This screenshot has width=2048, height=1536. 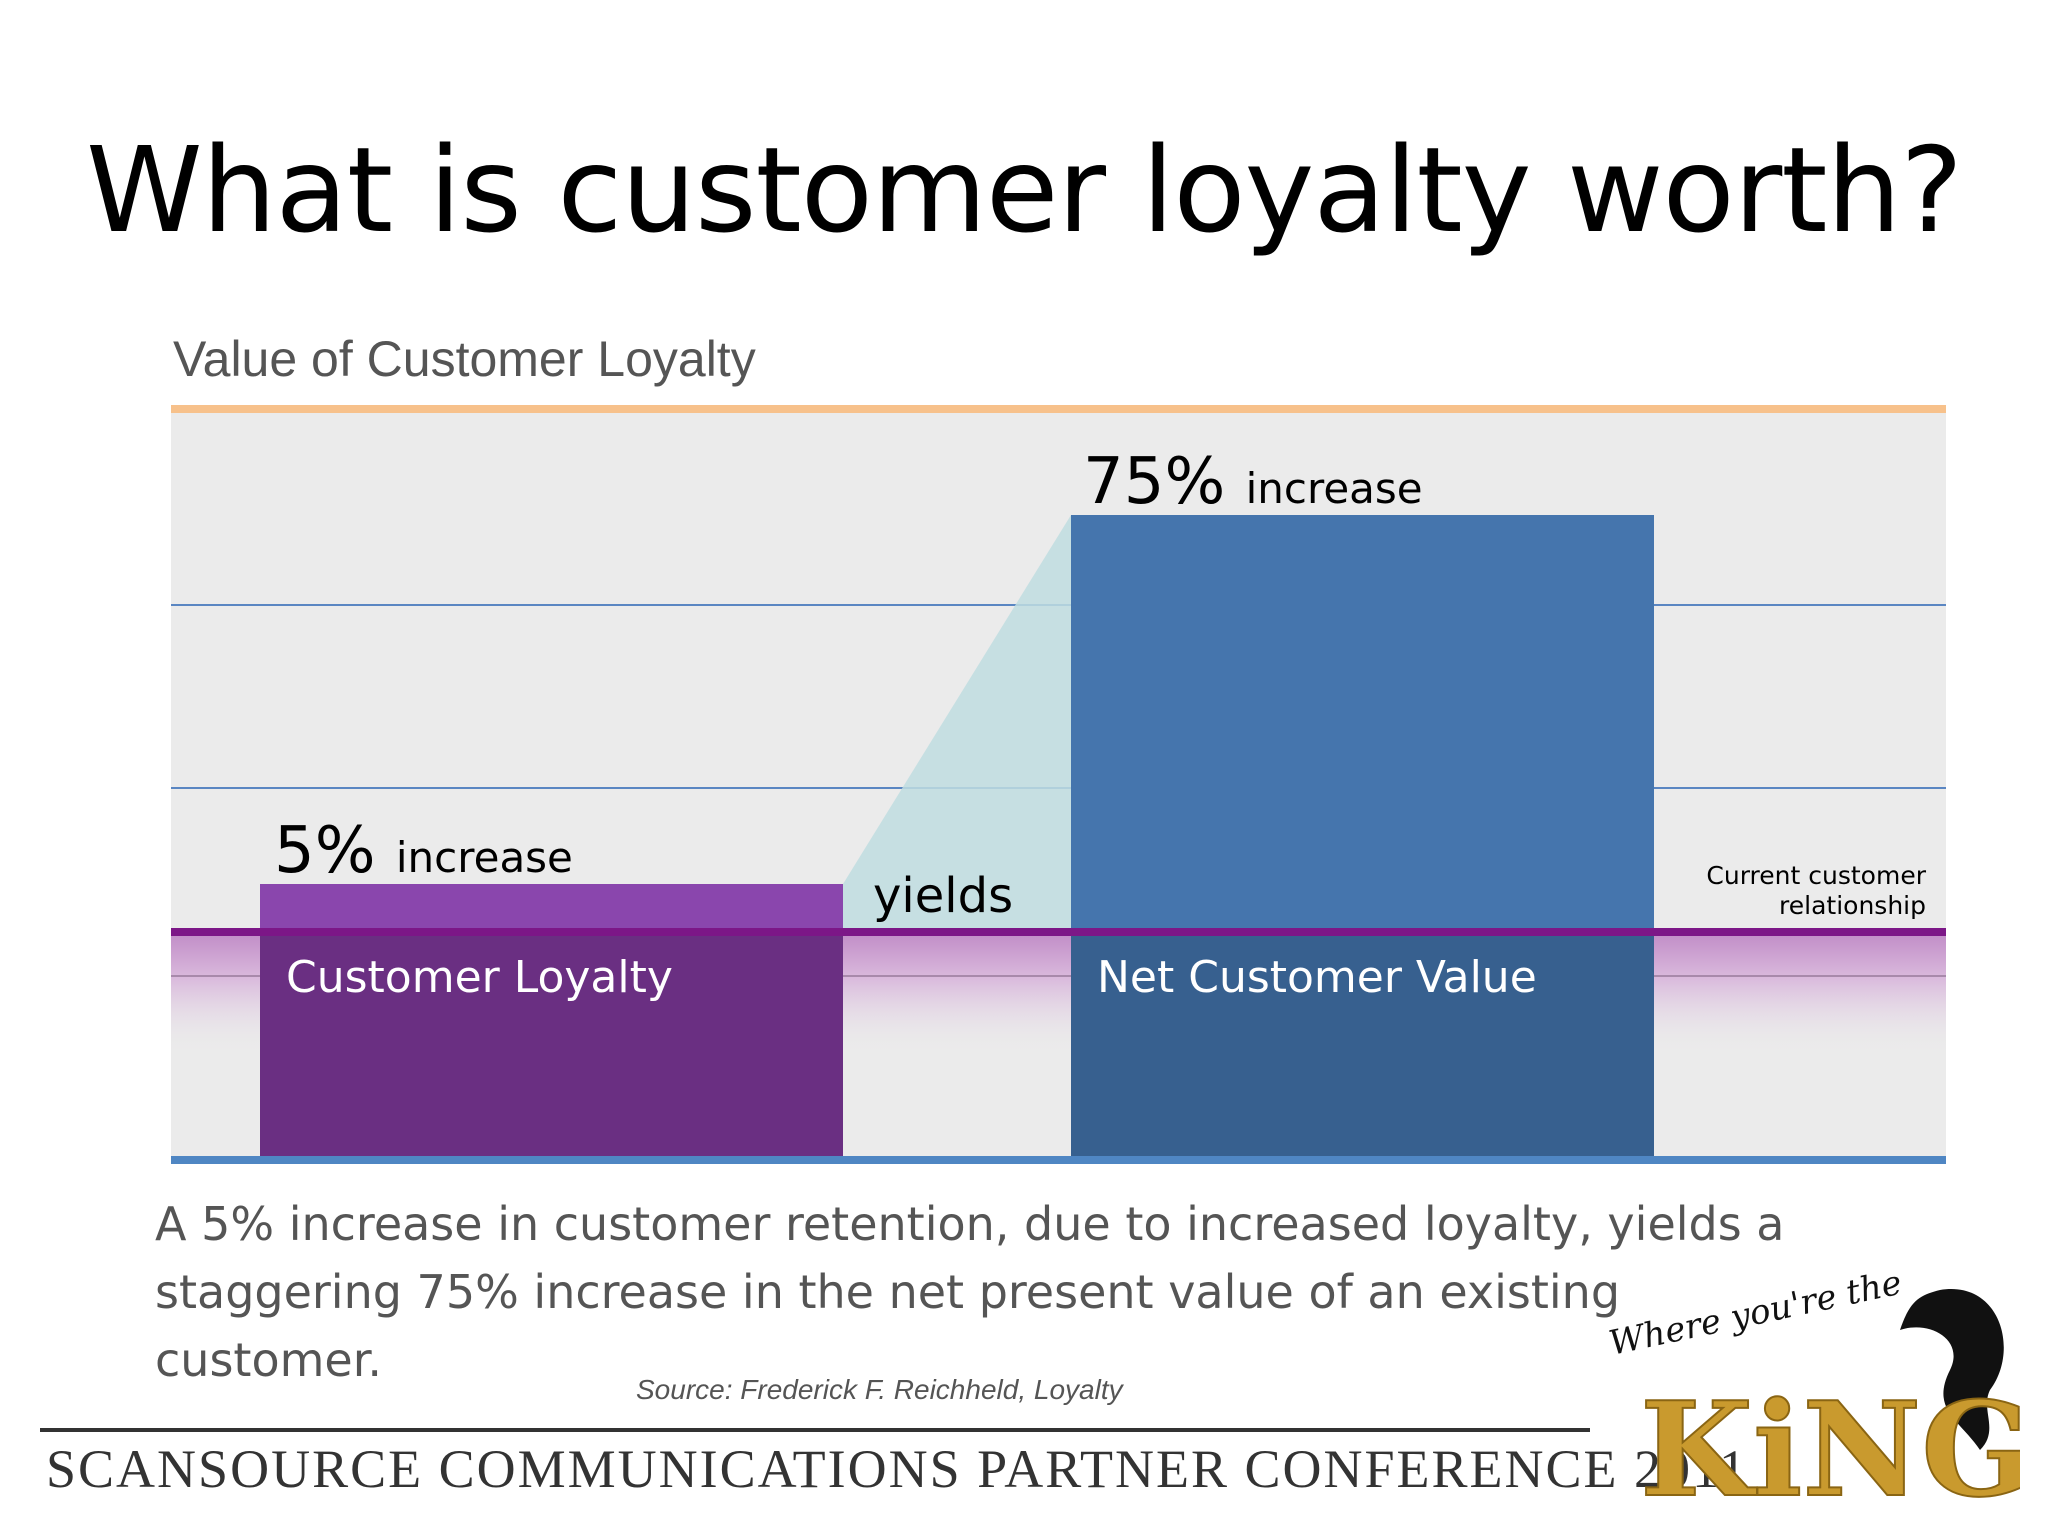 I want to click on logo-king: KiNG, so click(x=1830, y=1446).